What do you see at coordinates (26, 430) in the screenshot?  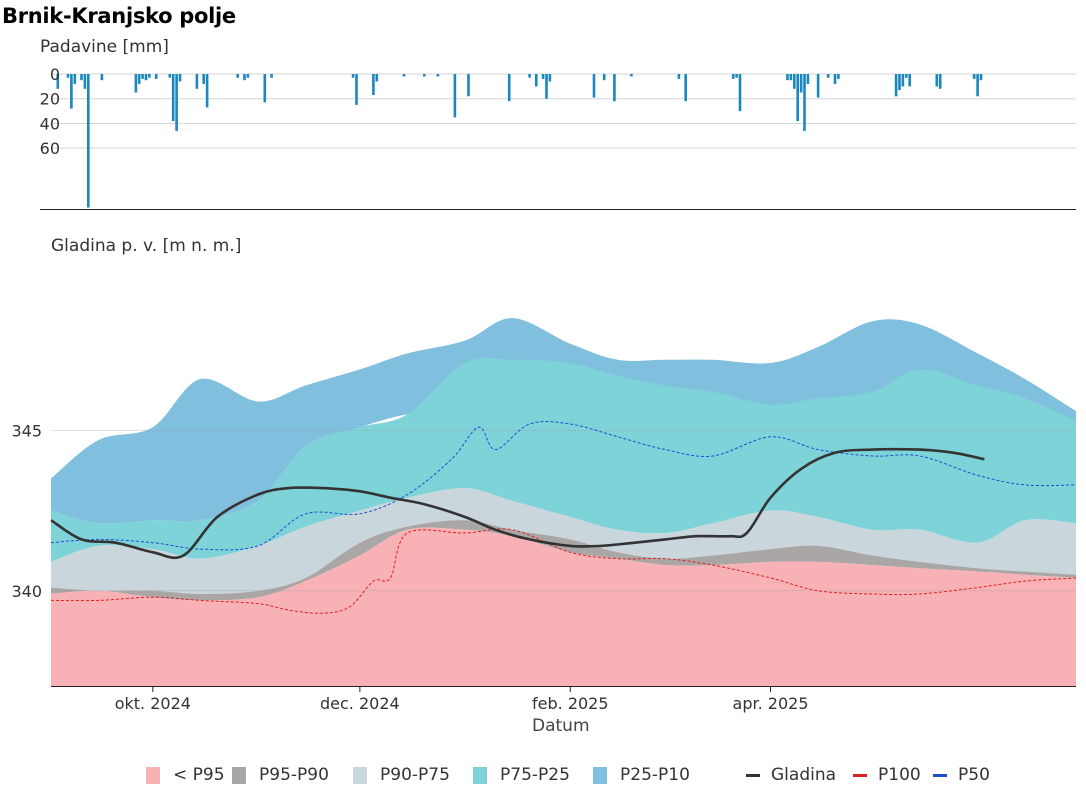 I see `level-ytick-label: 345` at bounding box center [26, 430].